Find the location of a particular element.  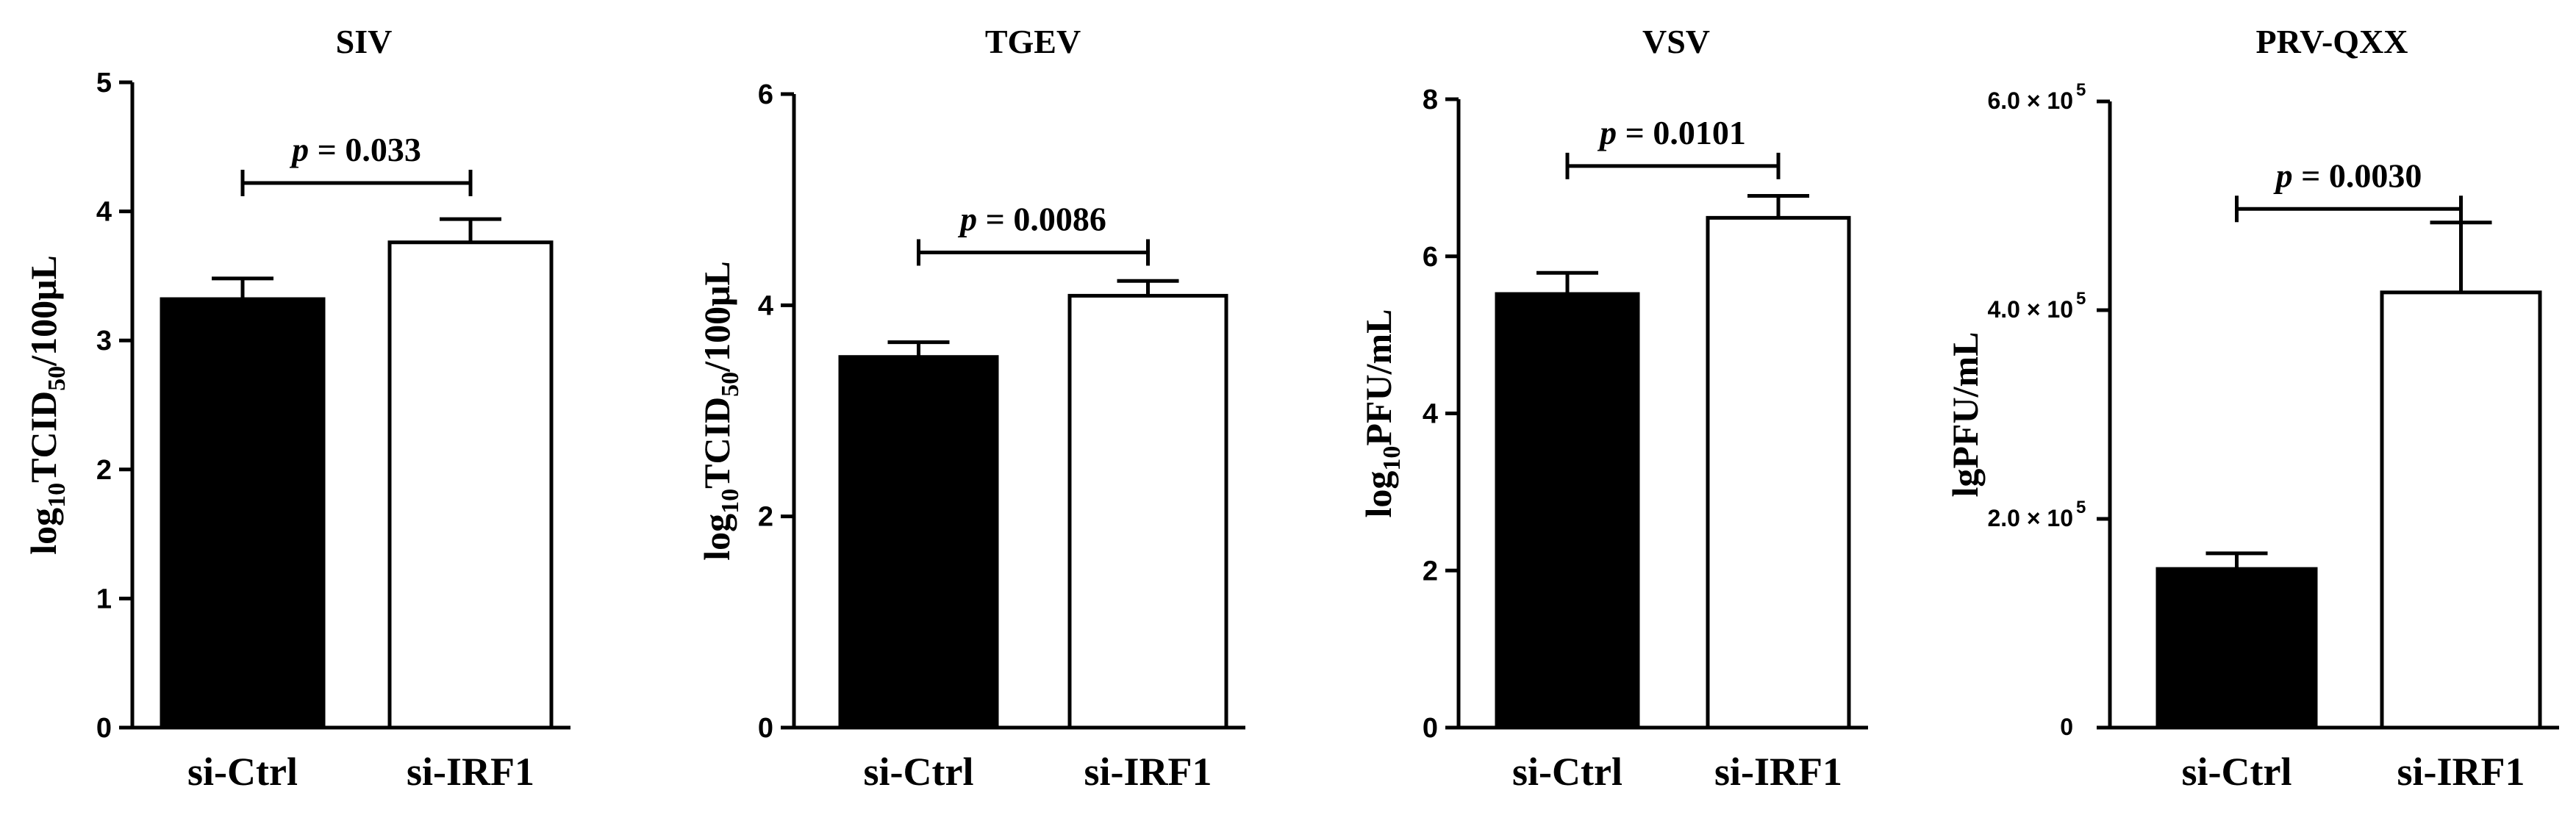

chart-title: SIV is located at coordinates (364, 41).